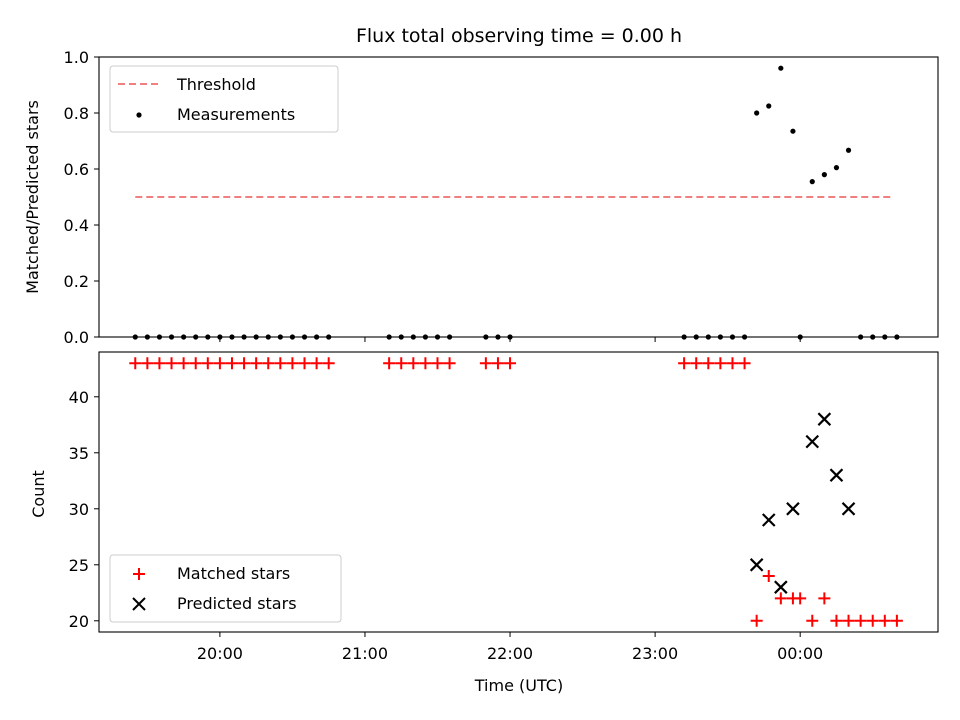  I want to click on x-tick-label: 21:00, so click(365, 653).